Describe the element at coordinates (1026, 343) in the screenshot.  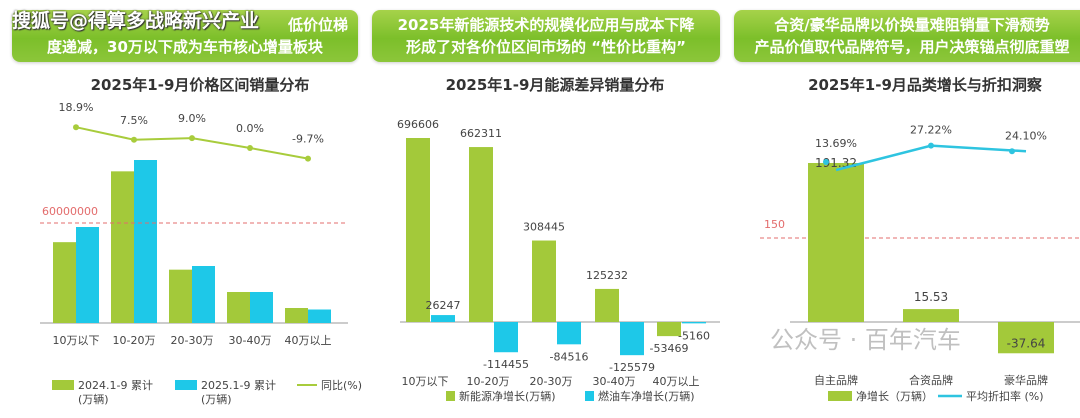
I see `chart3-bar-label: -37.64` at that location.